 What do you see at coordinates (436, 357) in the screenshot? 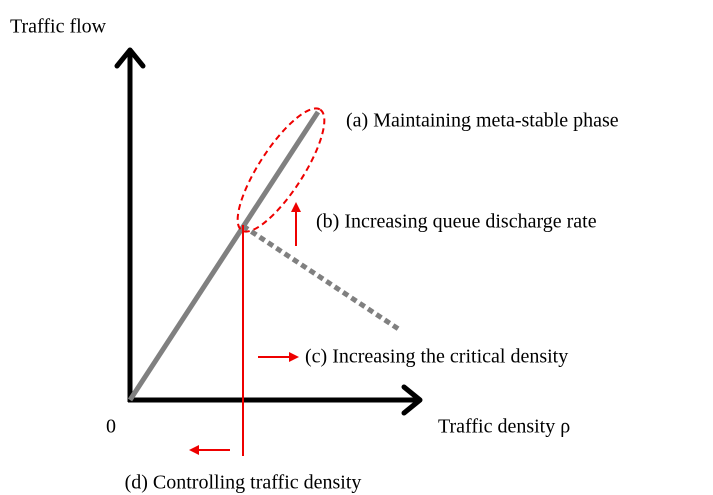
I see `annotation-c: (c) Increasing the critical density` at bounding box center [436, 357].